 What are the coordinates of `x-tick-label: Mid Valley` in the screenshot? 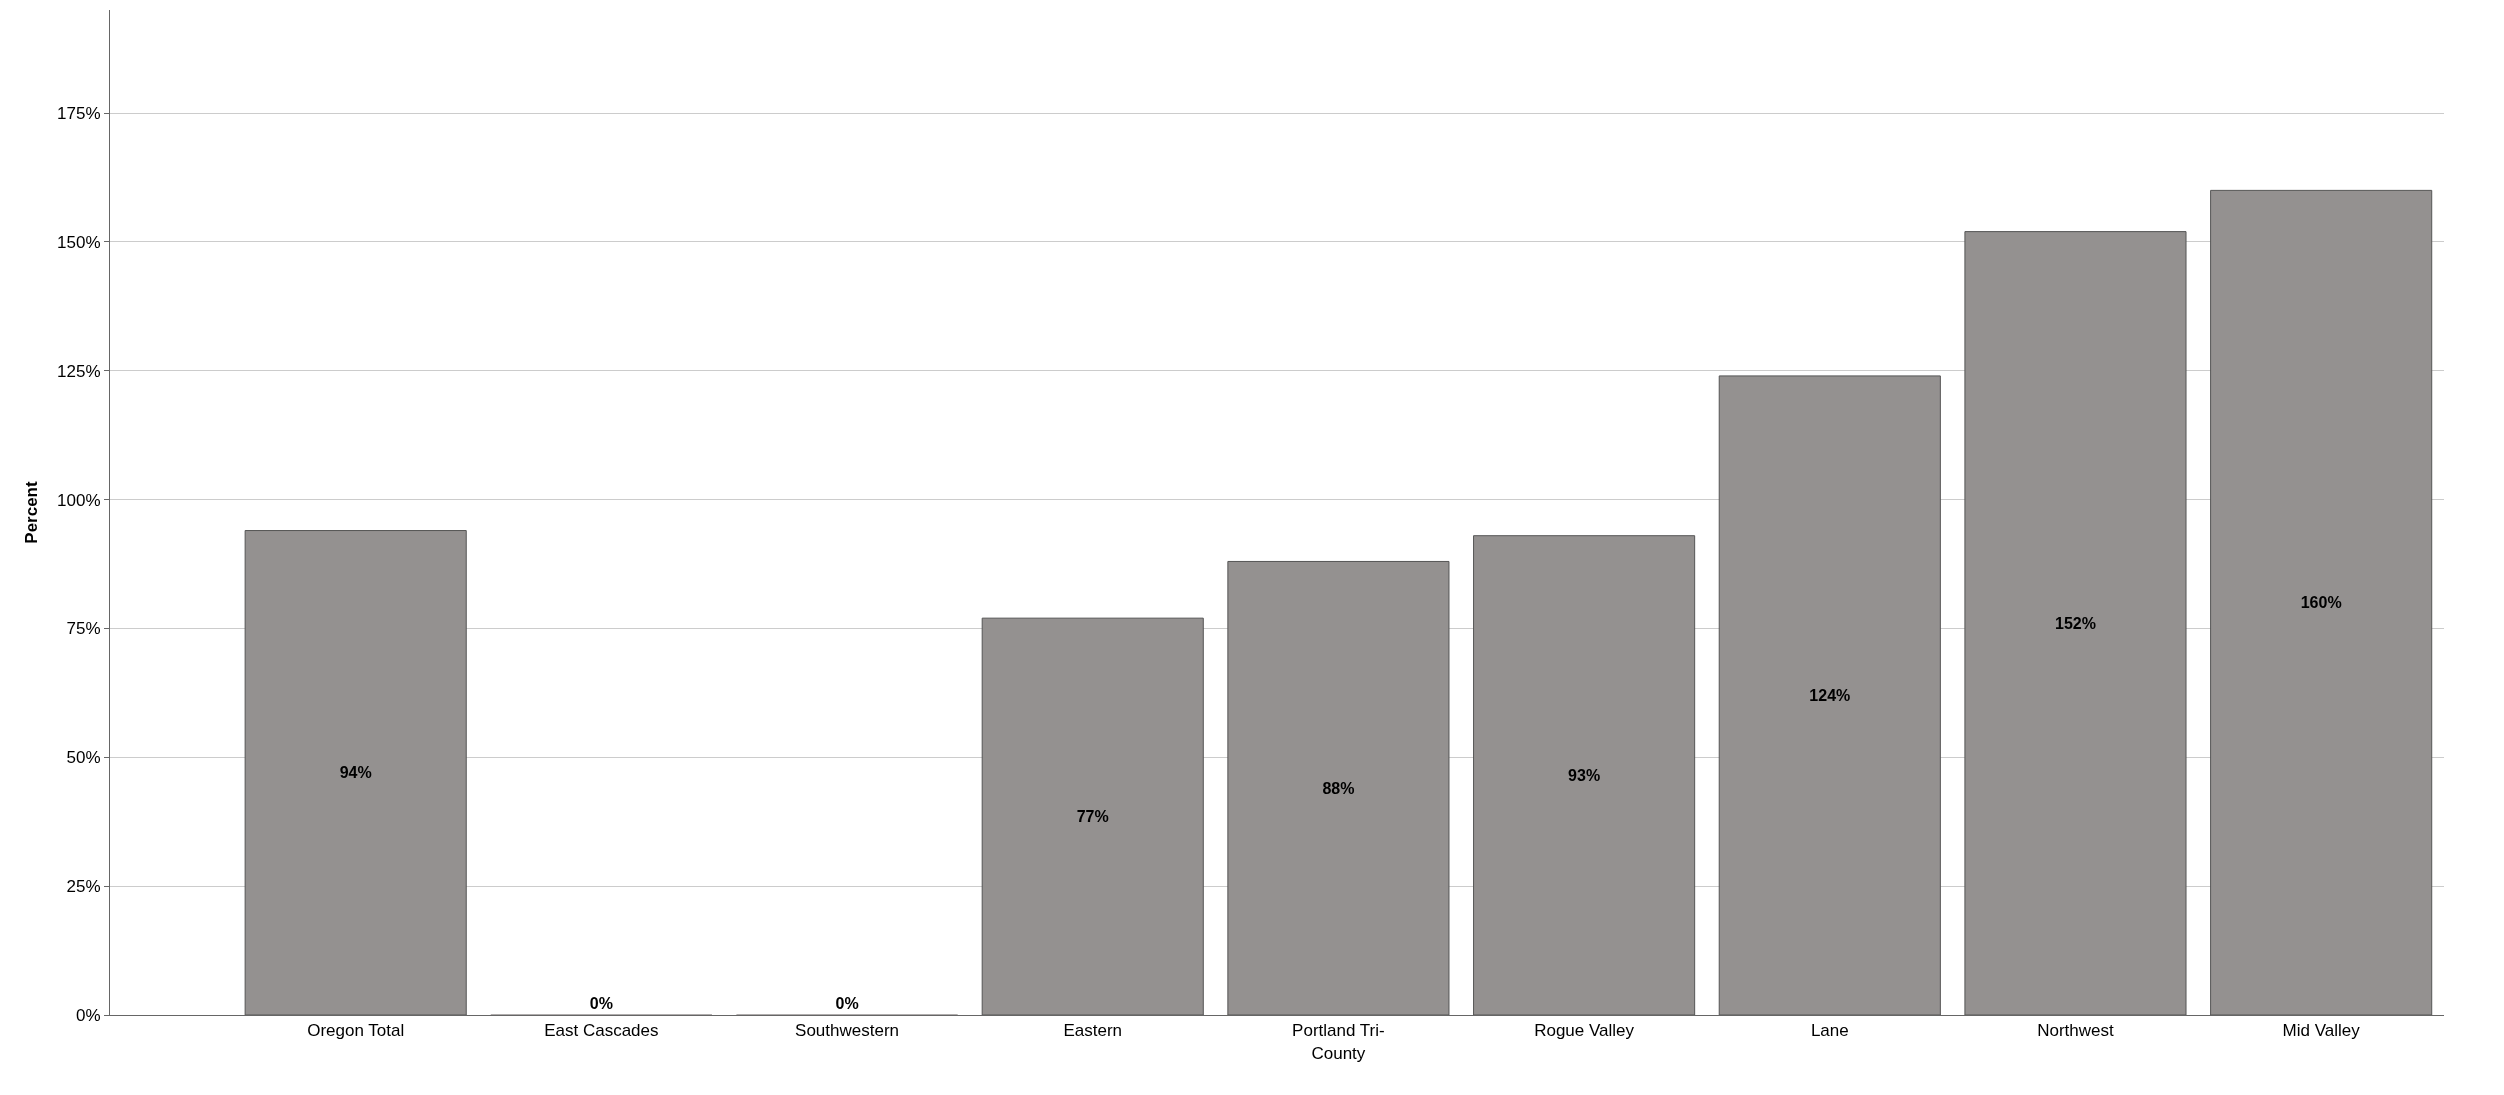 It's located at (2321, 1031).